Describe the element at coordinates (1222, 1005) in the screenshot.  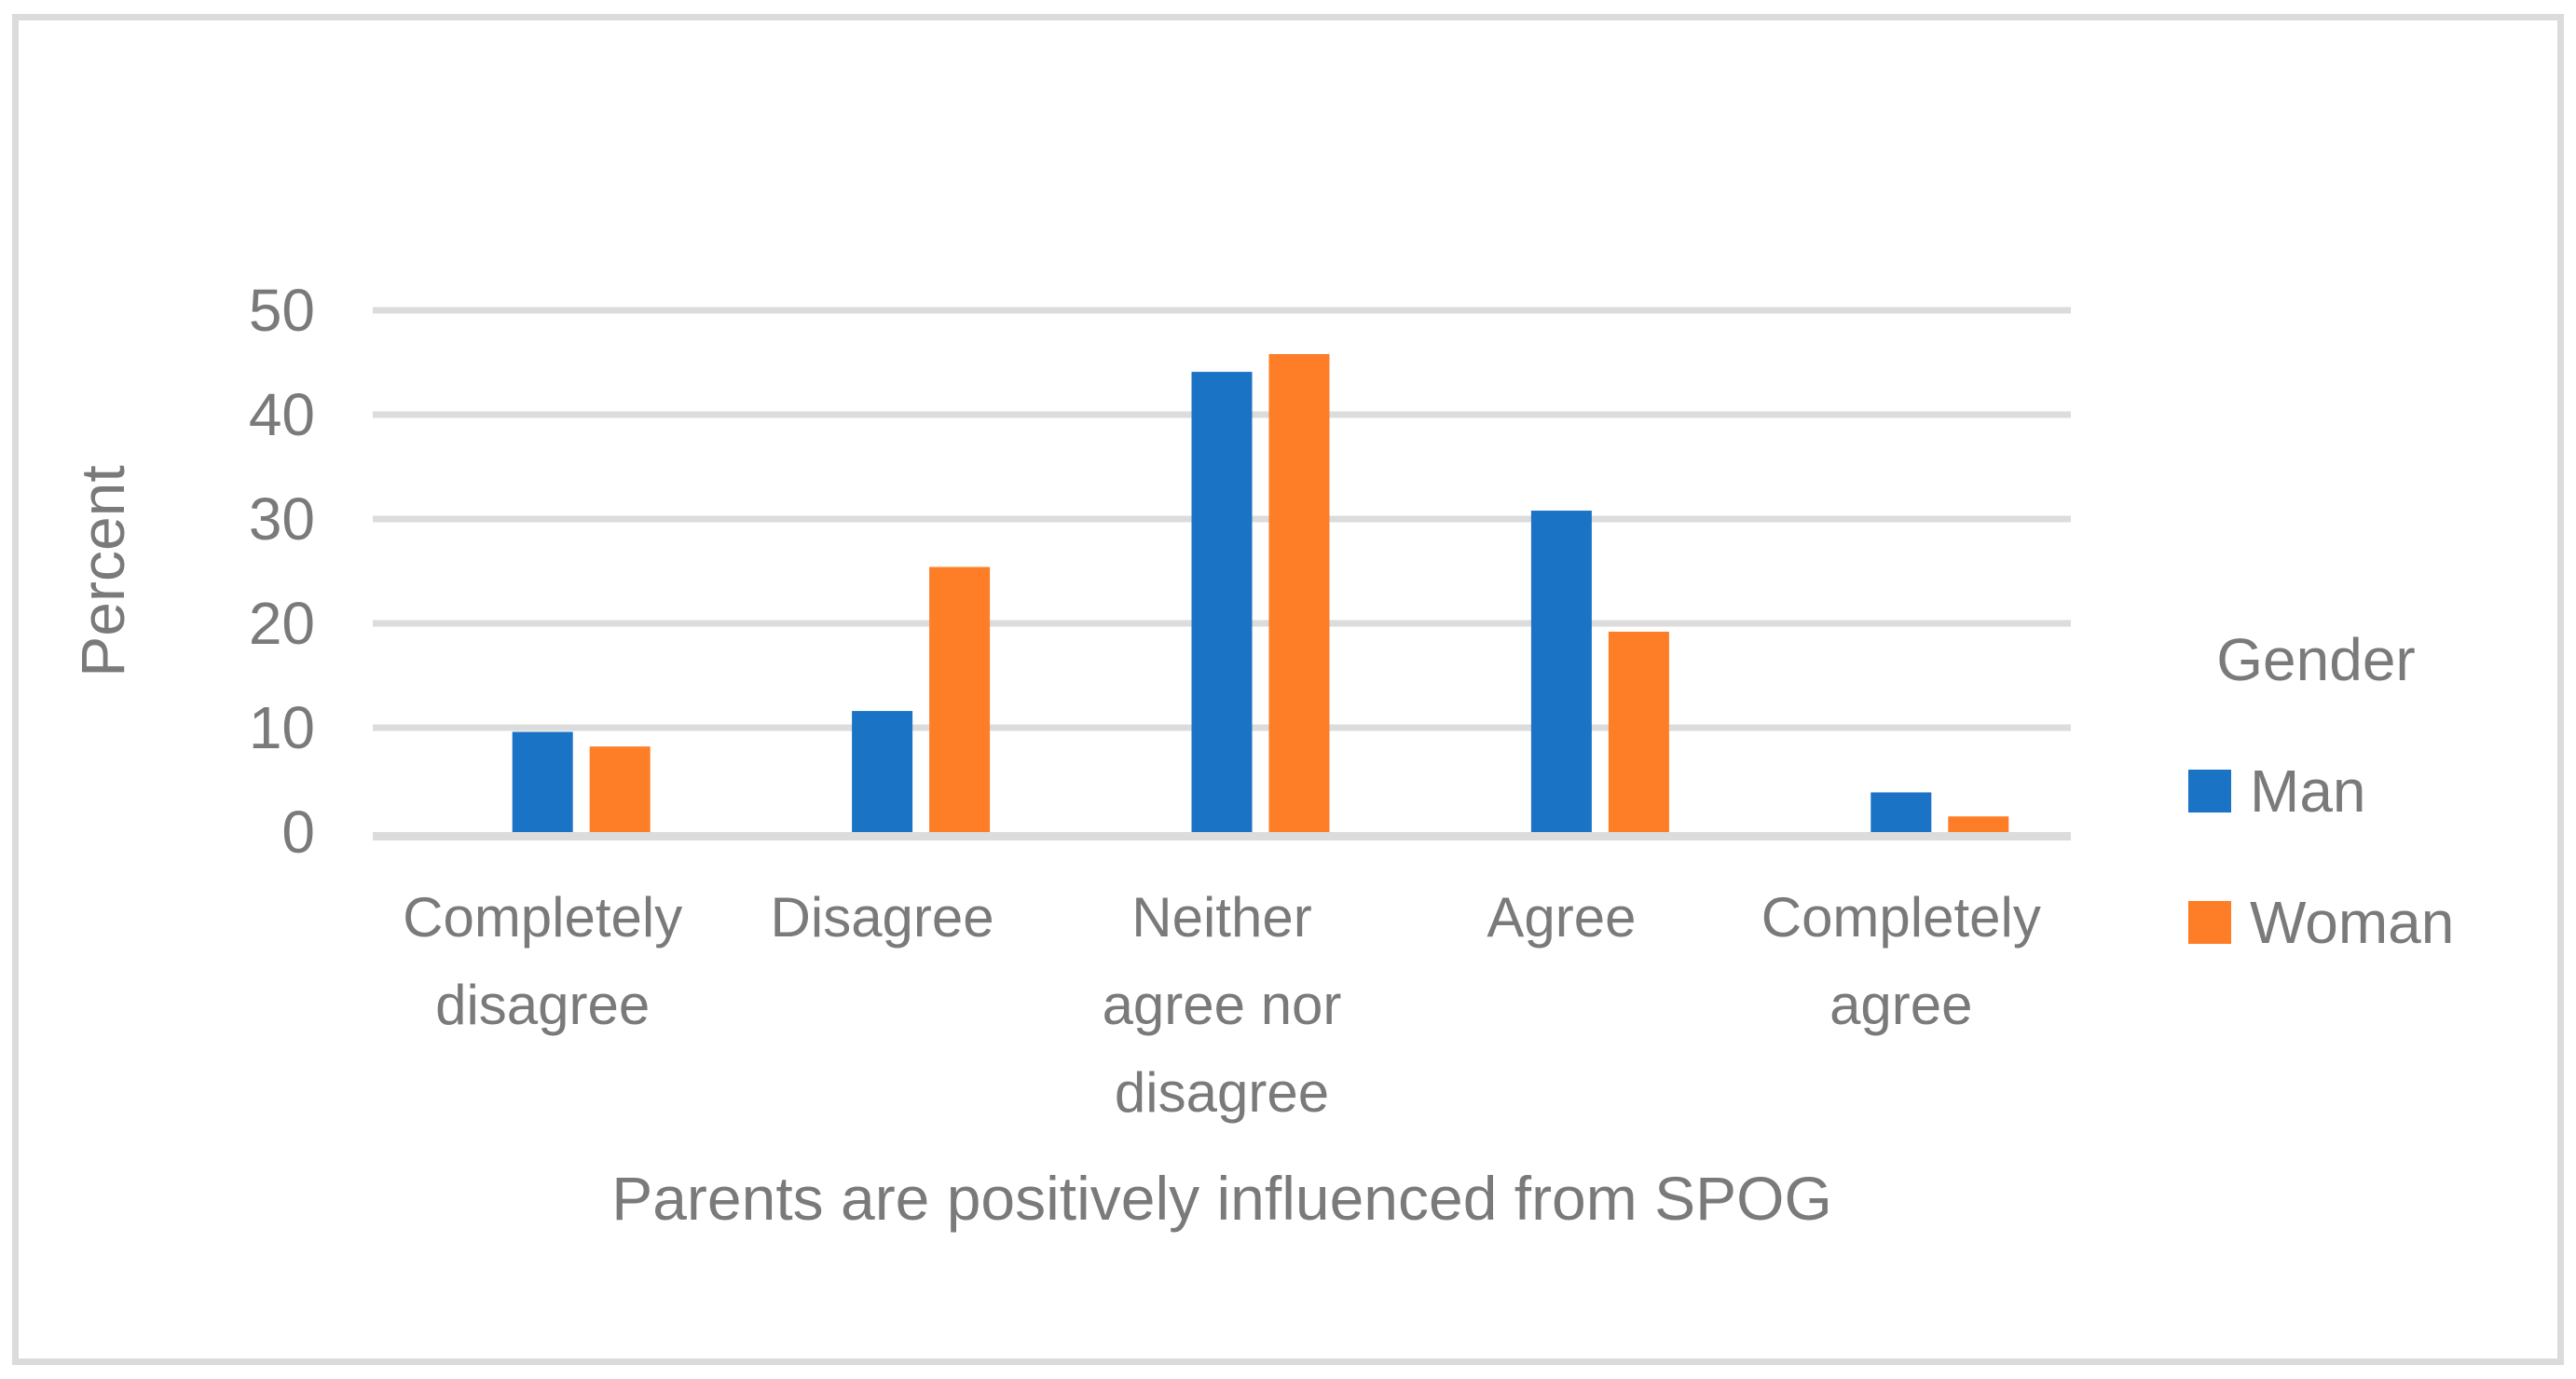
I see `category-label-2: Neither agree nor disagree` at that location.